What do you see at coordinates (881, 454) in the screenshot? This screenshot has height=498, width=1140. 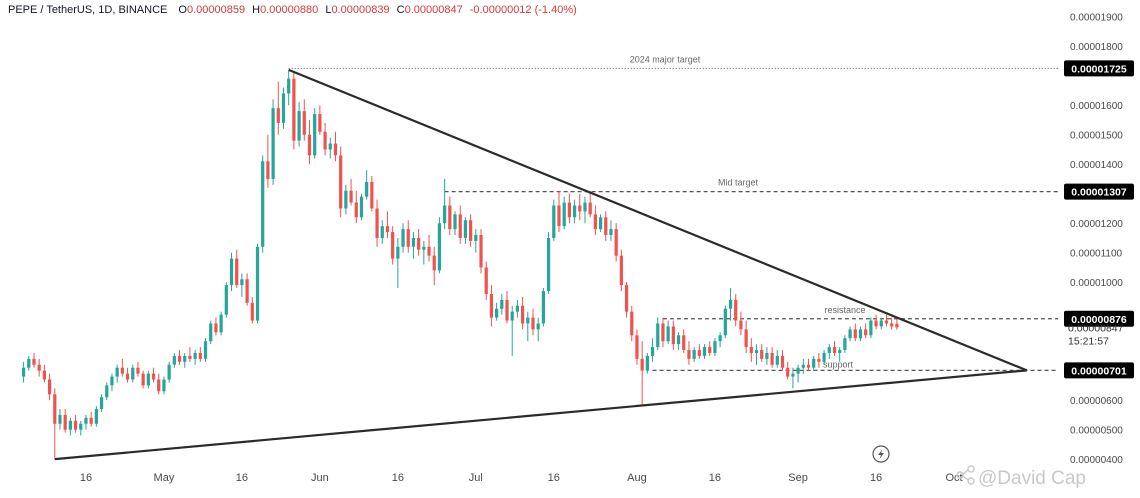 I see `lightning-bolt-icon` at bounding box center [881, 454].